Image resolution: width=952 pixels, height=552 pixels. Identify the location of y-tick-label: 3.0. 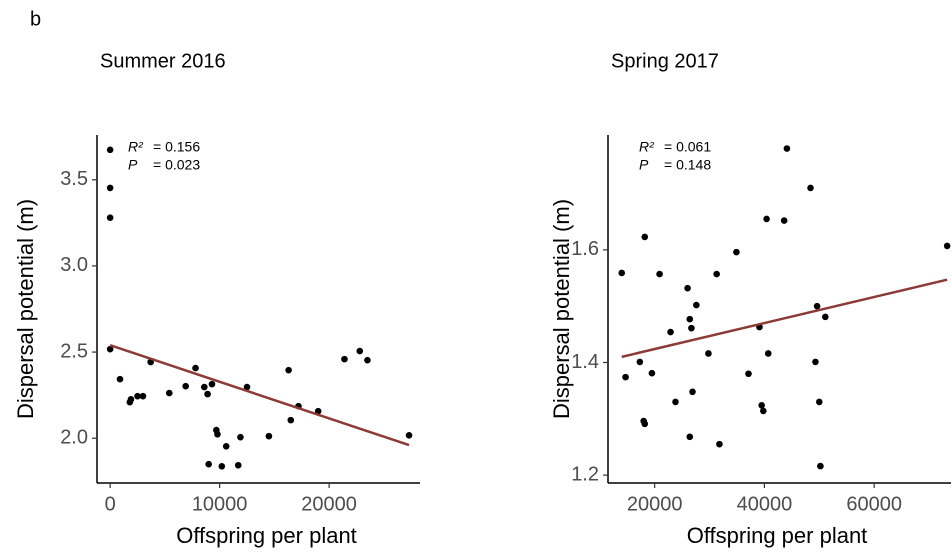
(74, 265).